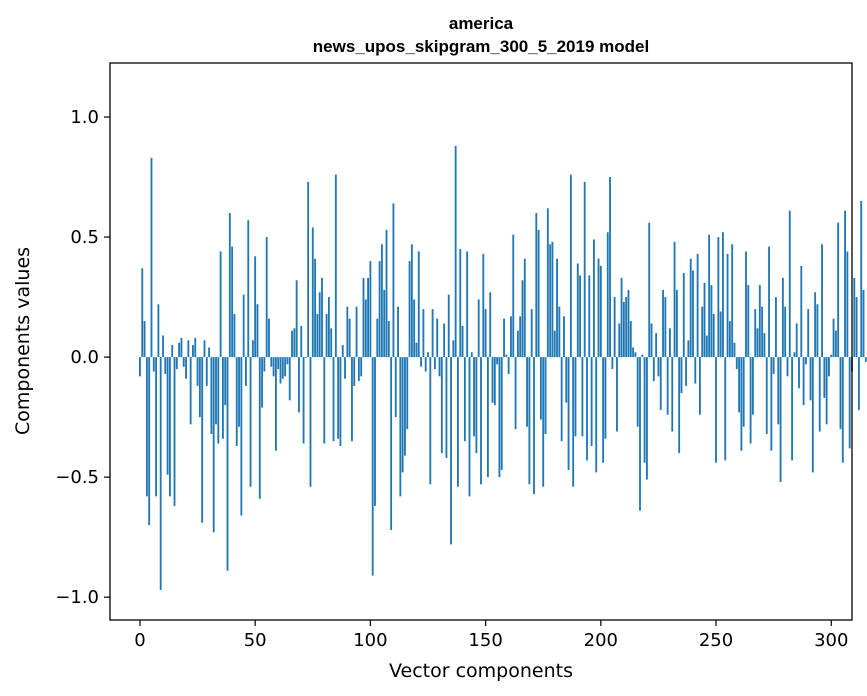 The image size is (867, 696). What do you see at coordinates (84, 357) in the screenshot?
I see `y-tick-label: 0.0` at bounding box center [84, 357].